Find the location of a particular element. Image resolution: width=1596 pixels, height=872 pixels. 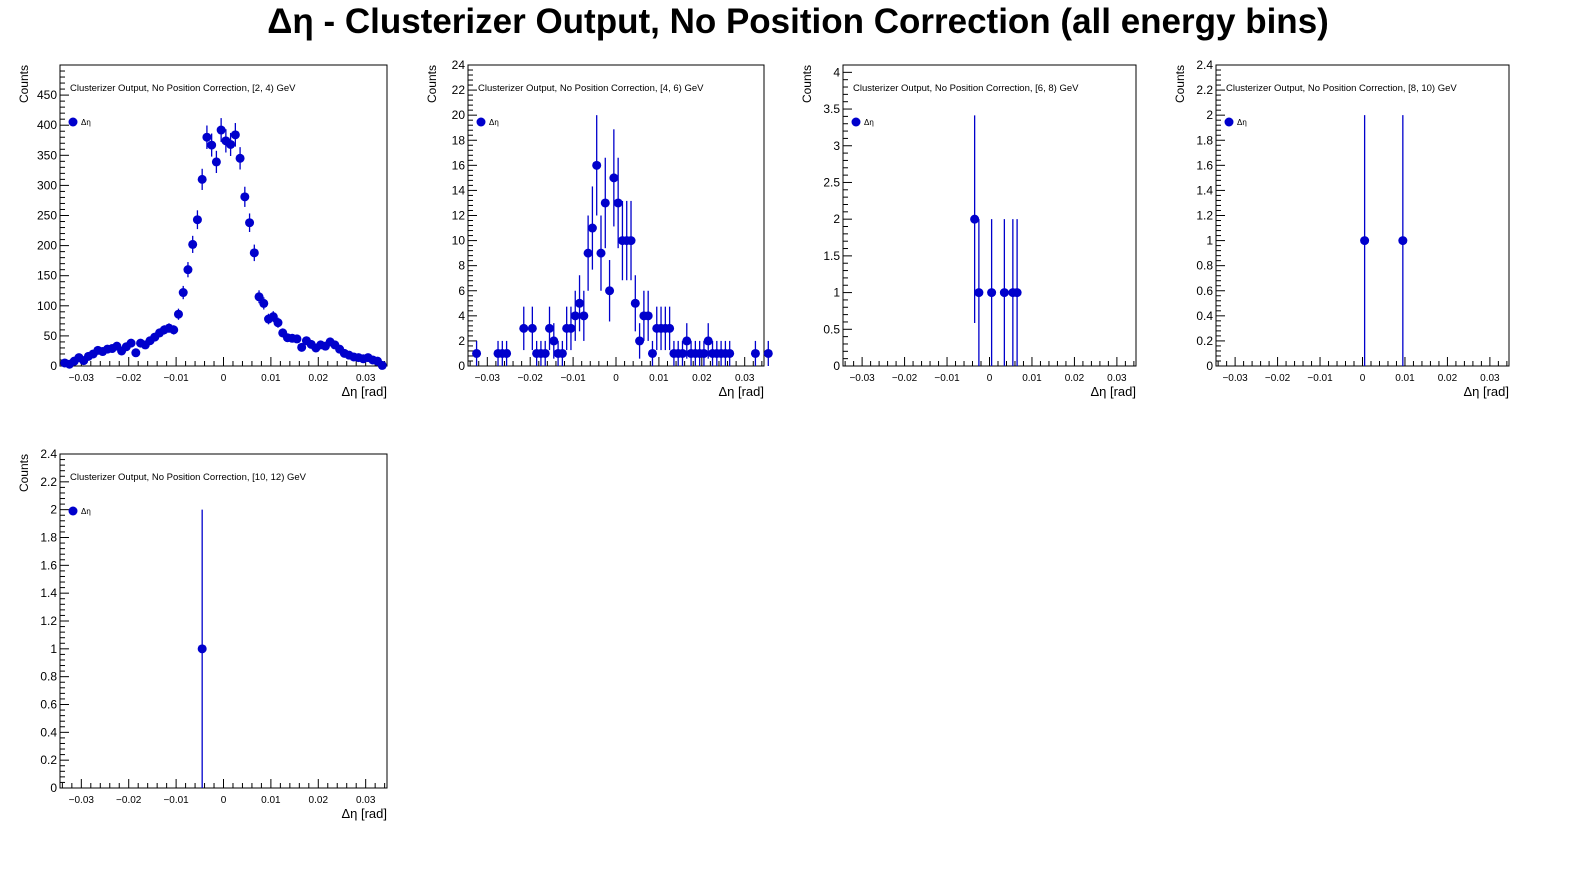

y-tick-label: 0.6 is located at coordinates (48, 705).